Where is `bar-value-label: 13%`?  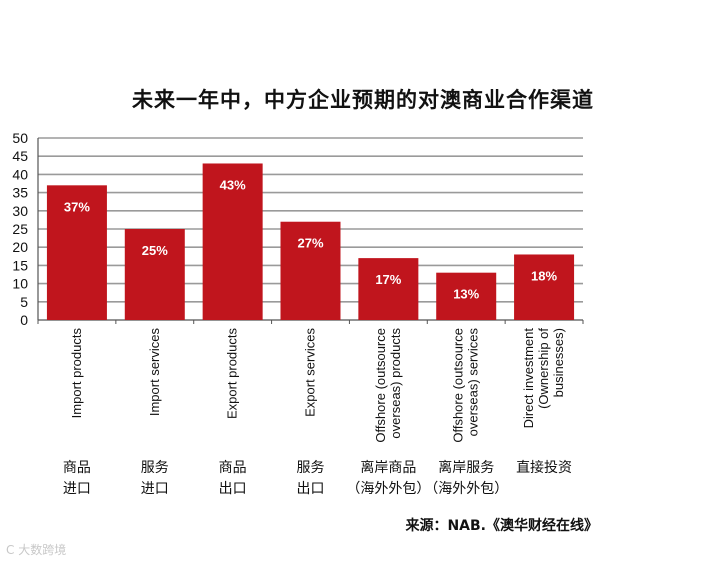
bar-value-label: 13% is located at coordinates (466, 294).